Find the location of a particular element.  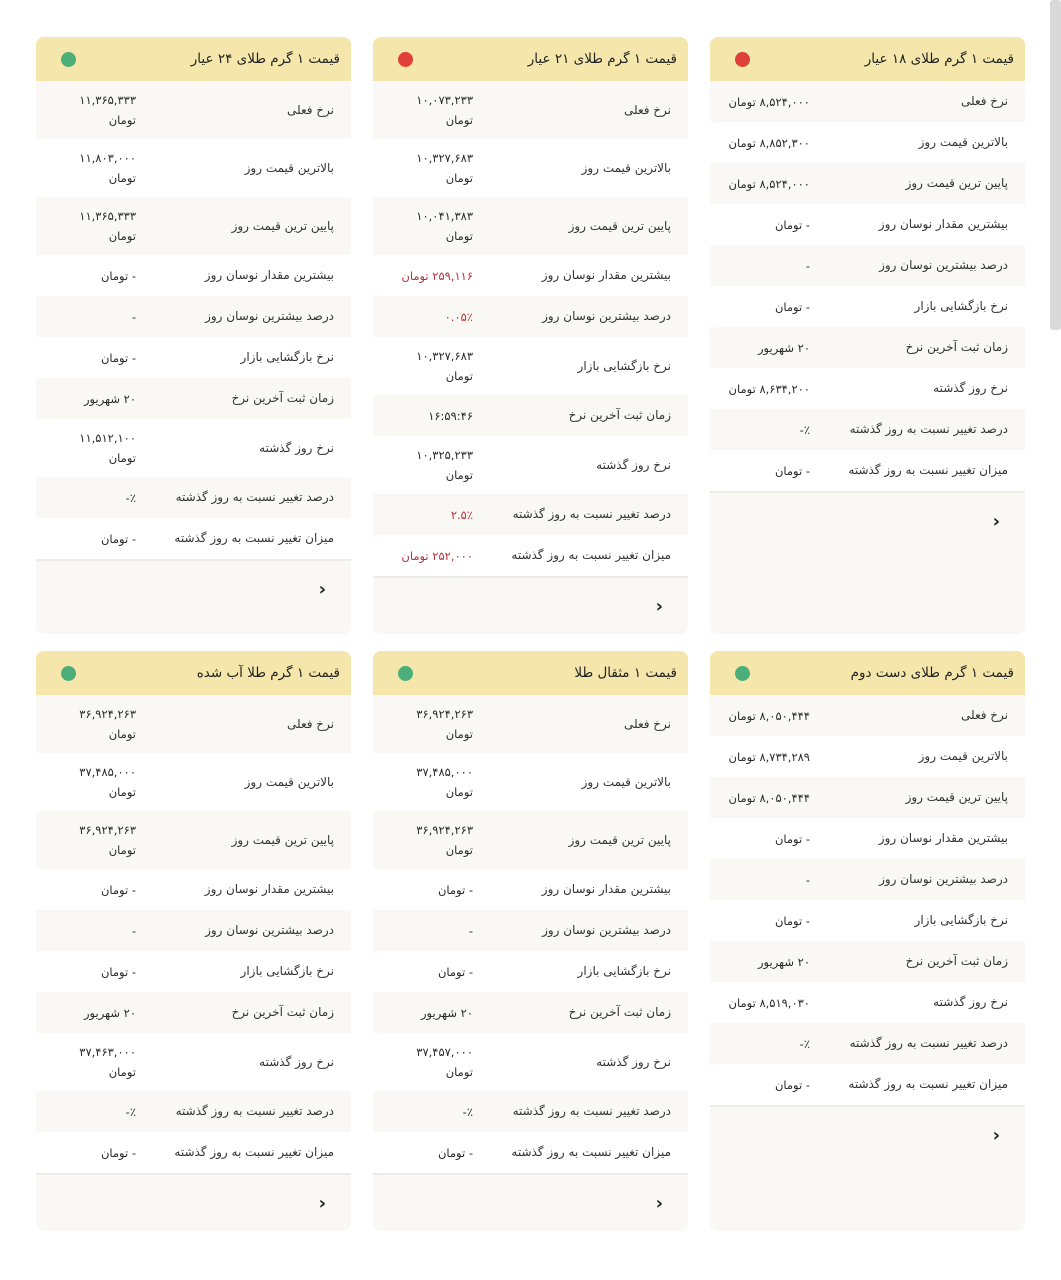

table-row: نرخ فعلی ۸,۰۵۰,۴۴۴ تومان is located at coordinates (867, 715).